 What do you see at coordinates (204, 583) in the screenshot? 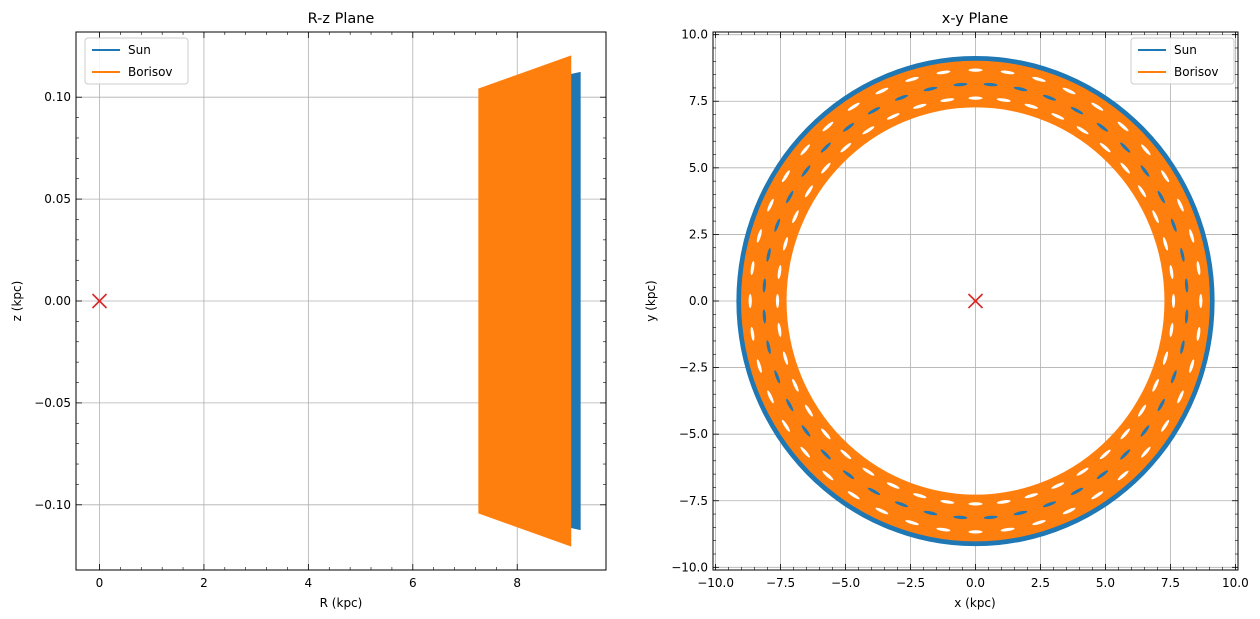
I see `x-tick-label: 2` at bounding box center [204, 583].